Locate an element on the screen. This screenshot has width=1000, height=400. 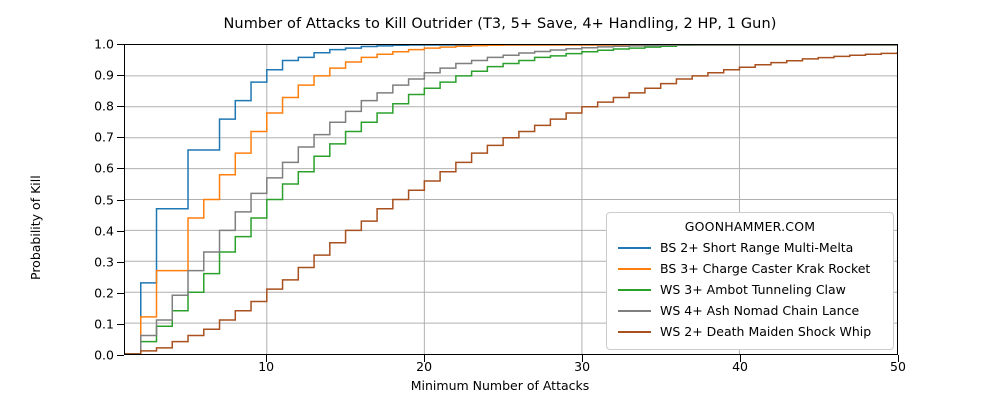
legend-item-label: WS 2+ Death Maiden Shock Whip is located at coordinates (766, 331).